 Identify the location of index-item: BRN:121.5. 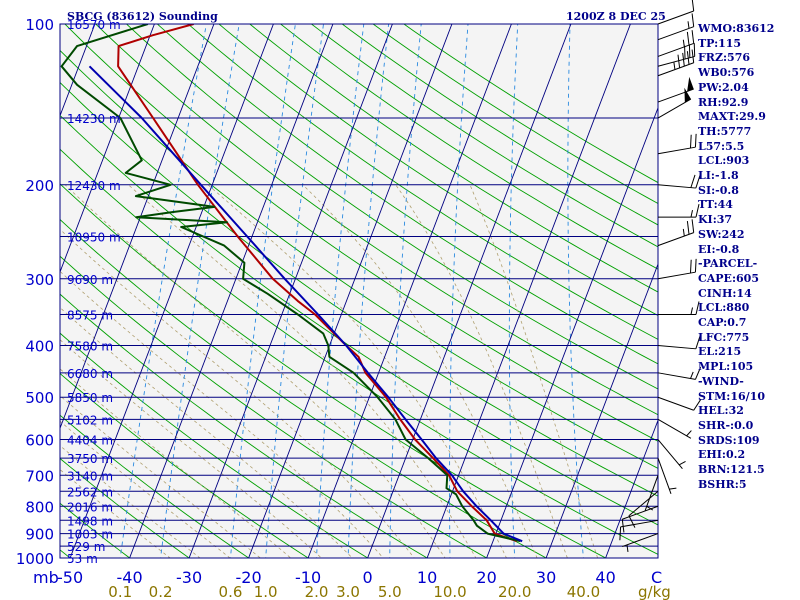
(731, 470).